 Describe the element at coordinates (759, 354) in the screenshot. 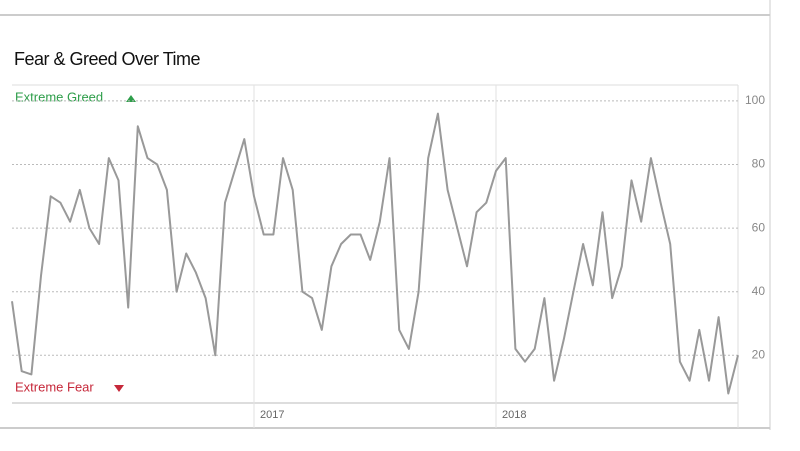

I see `y-tick-label: 20` at that location.